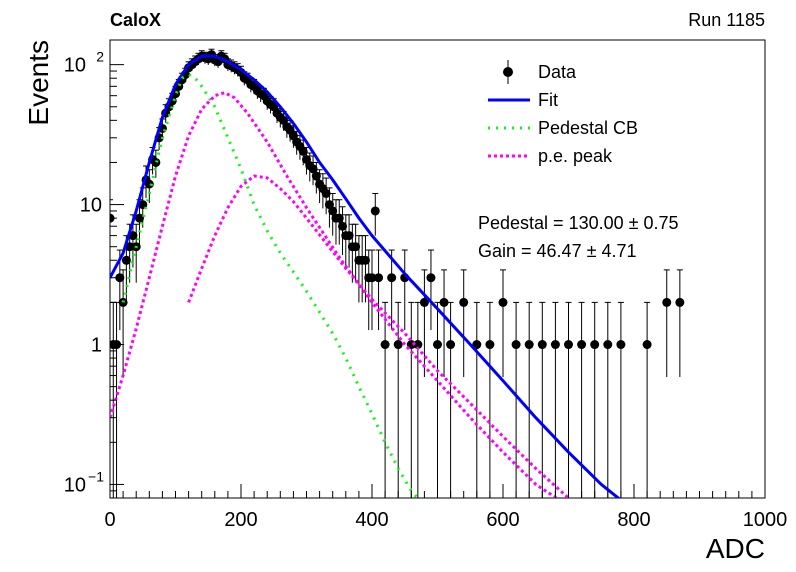  Describe the element at coordinates (563, 113) in the screenshot. I see `legend: Data Fit Pedestal CB p.e. peak` at that location.